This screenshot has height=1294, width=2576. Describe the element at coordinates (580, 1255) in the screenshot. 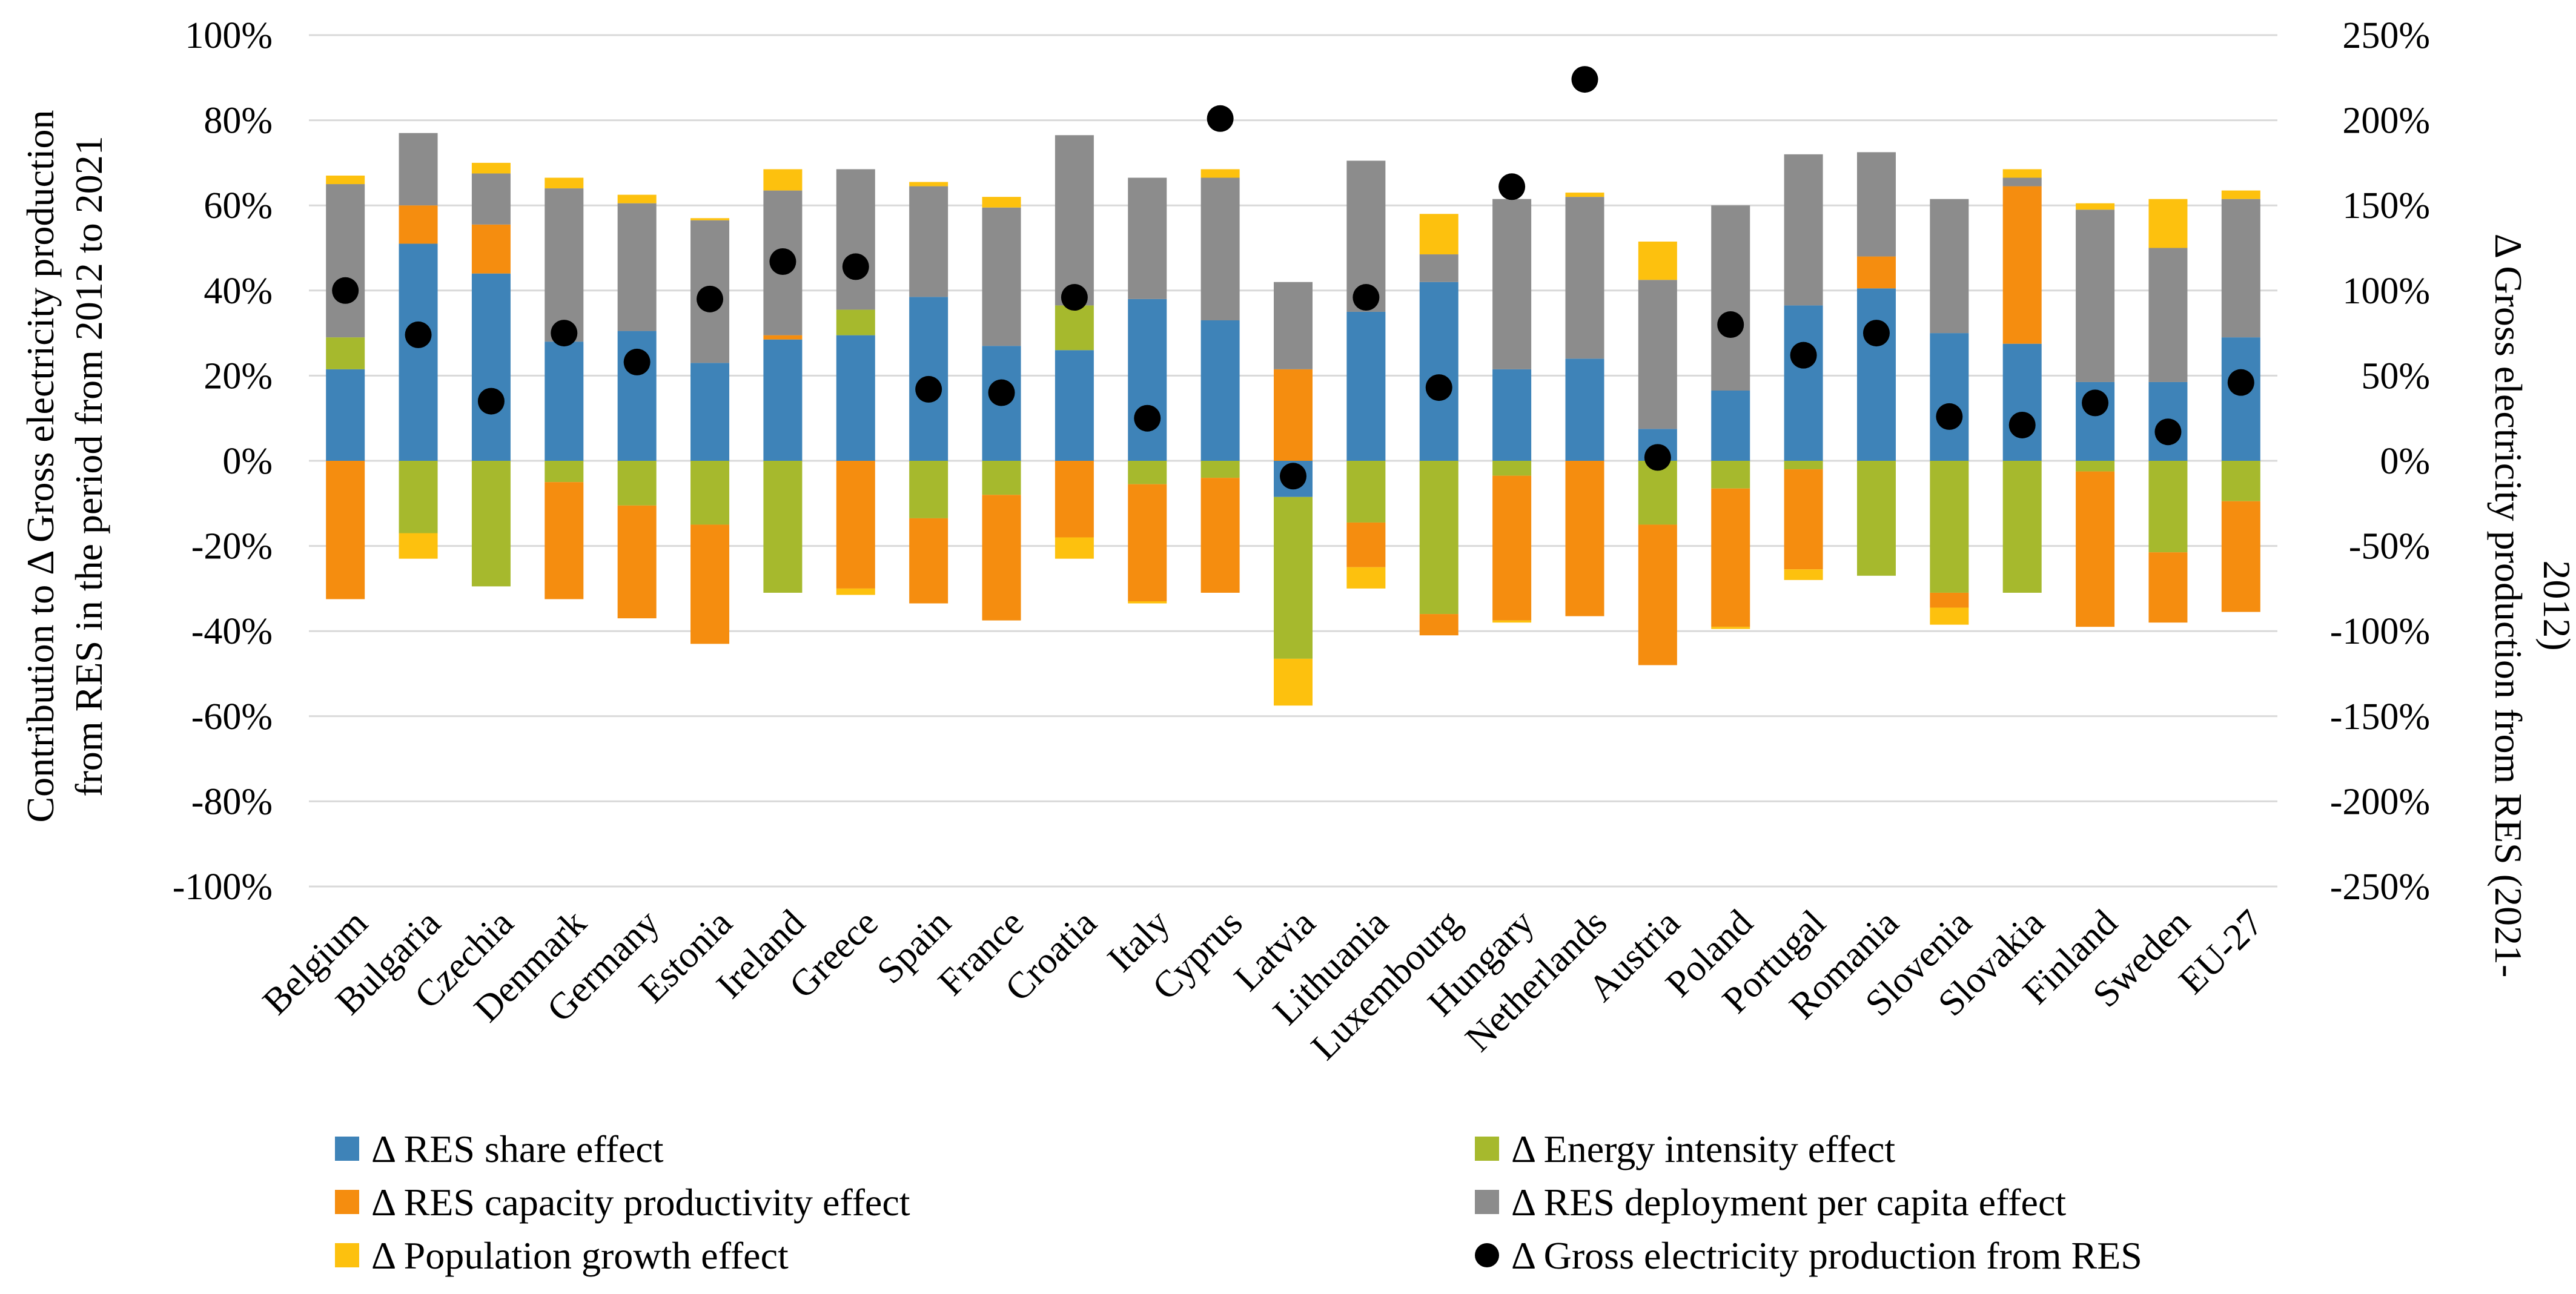

I see `legend-label: Δ Population growth effect` at that location.